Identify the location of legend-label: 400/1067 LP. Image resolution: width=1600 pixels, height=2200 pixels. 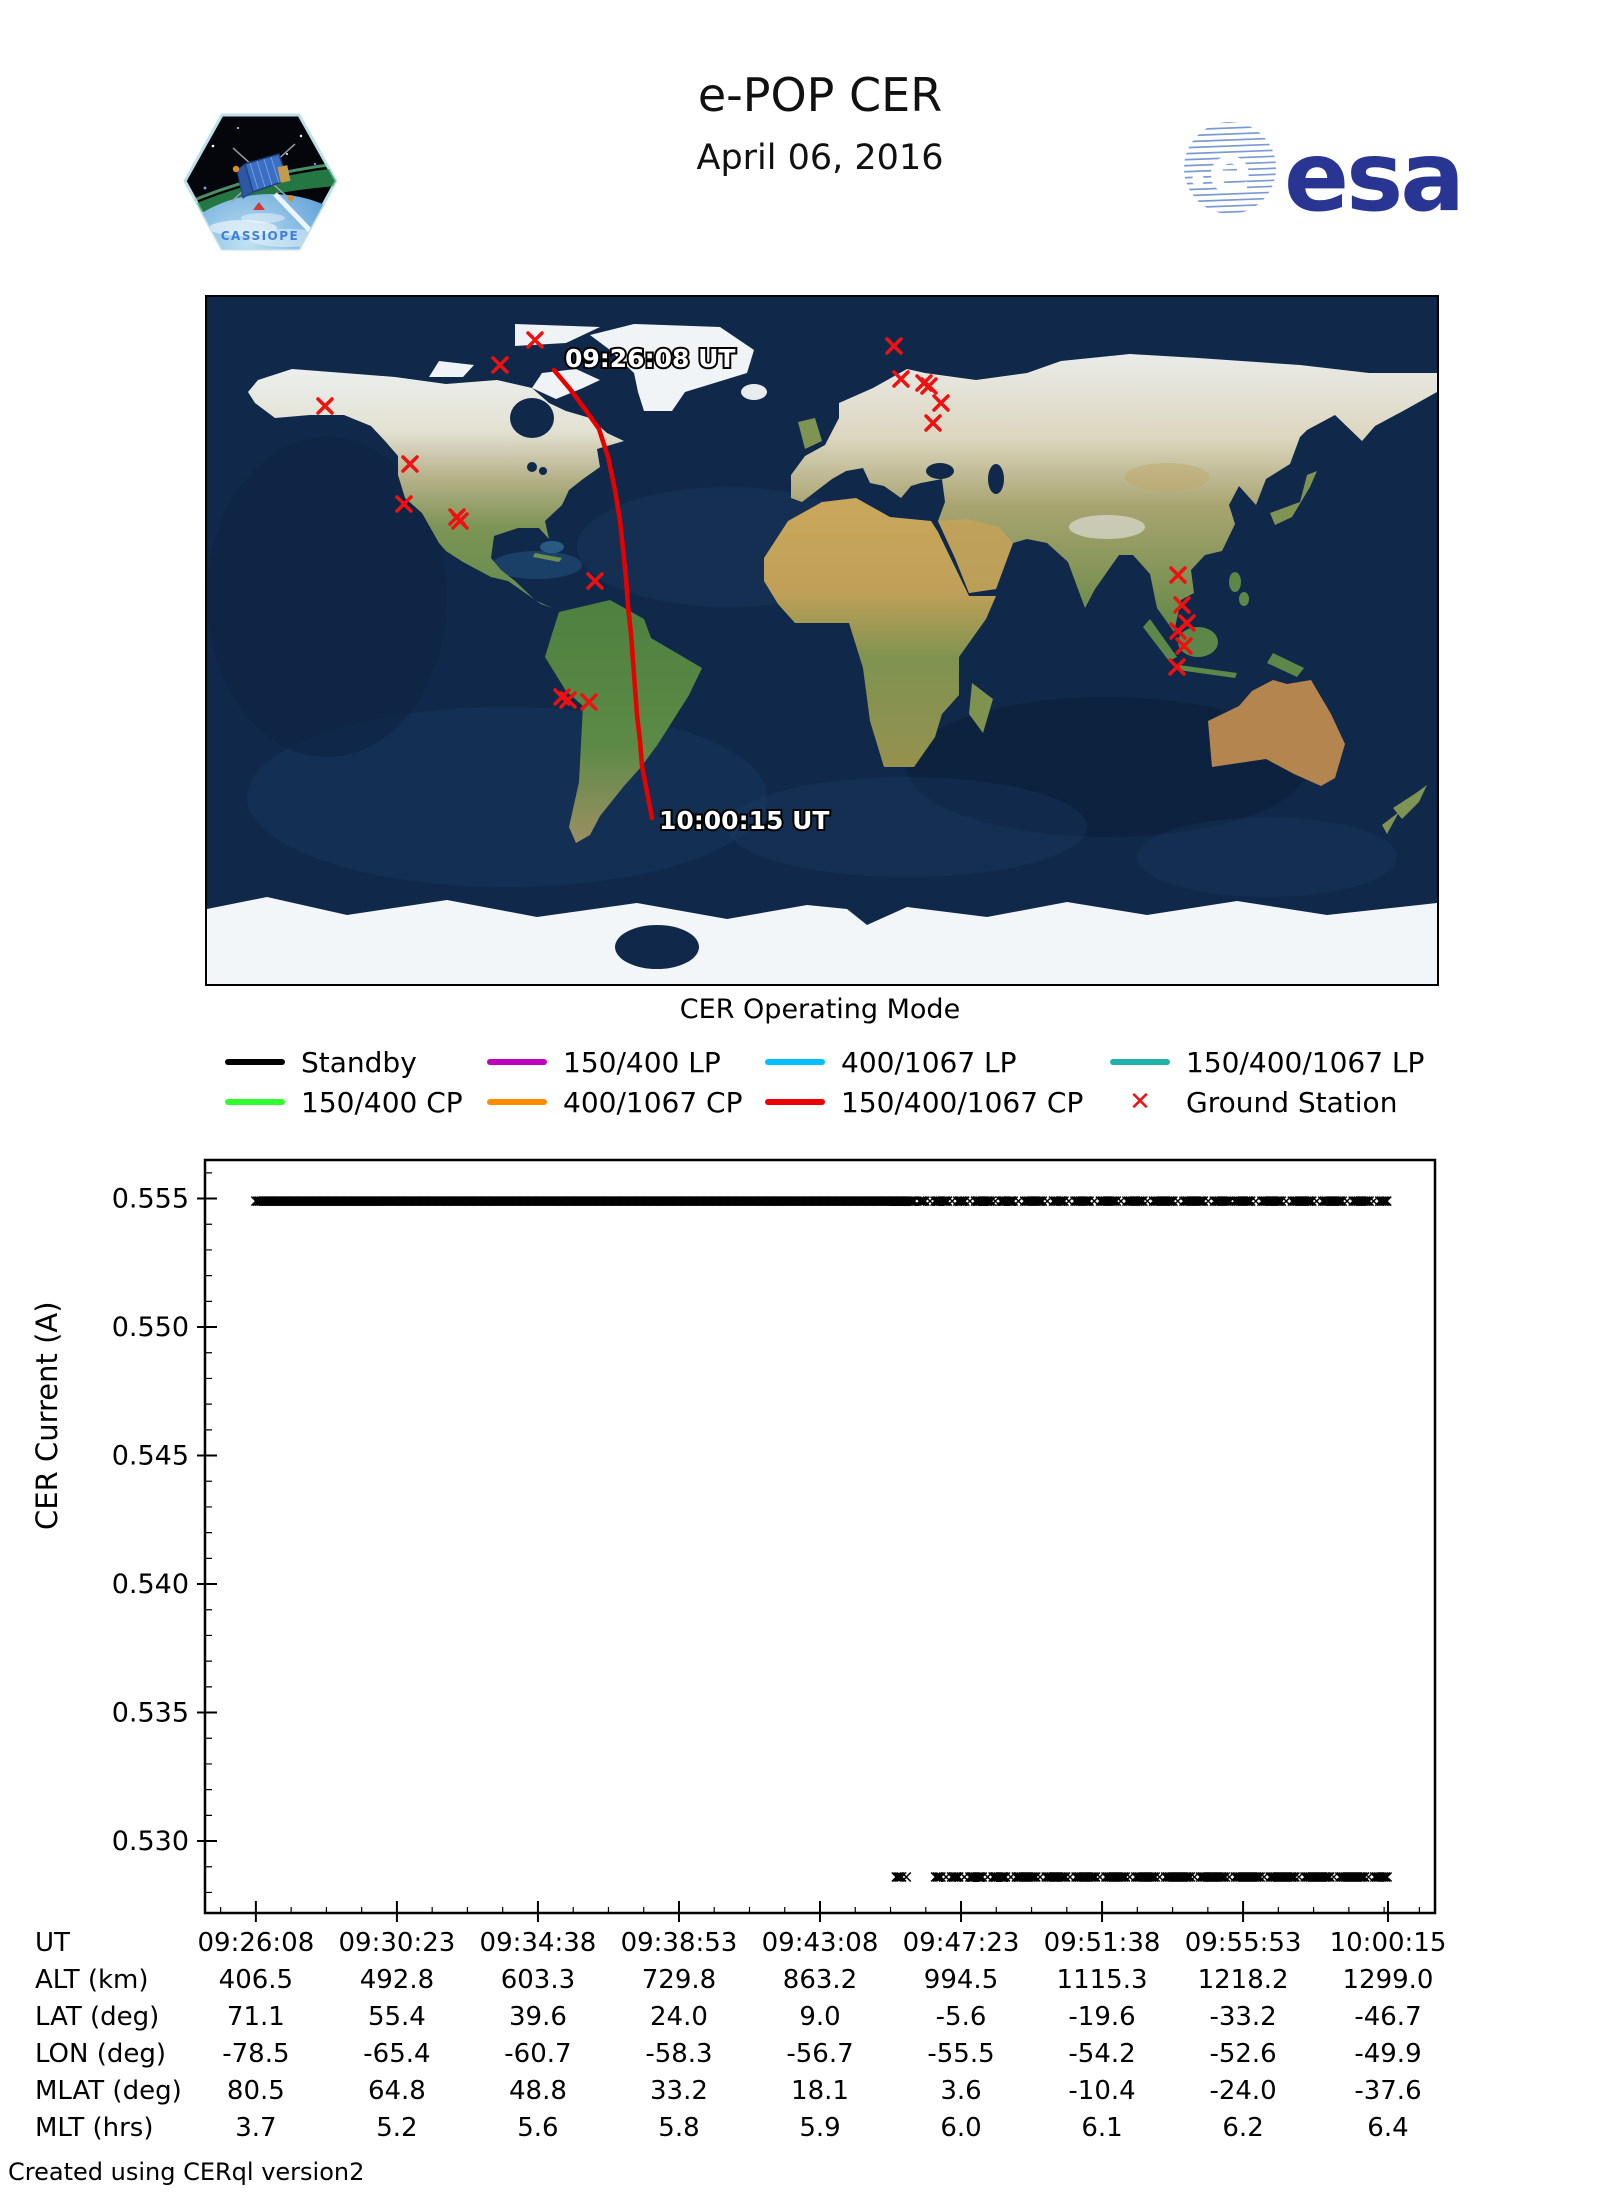
(929, 1062).